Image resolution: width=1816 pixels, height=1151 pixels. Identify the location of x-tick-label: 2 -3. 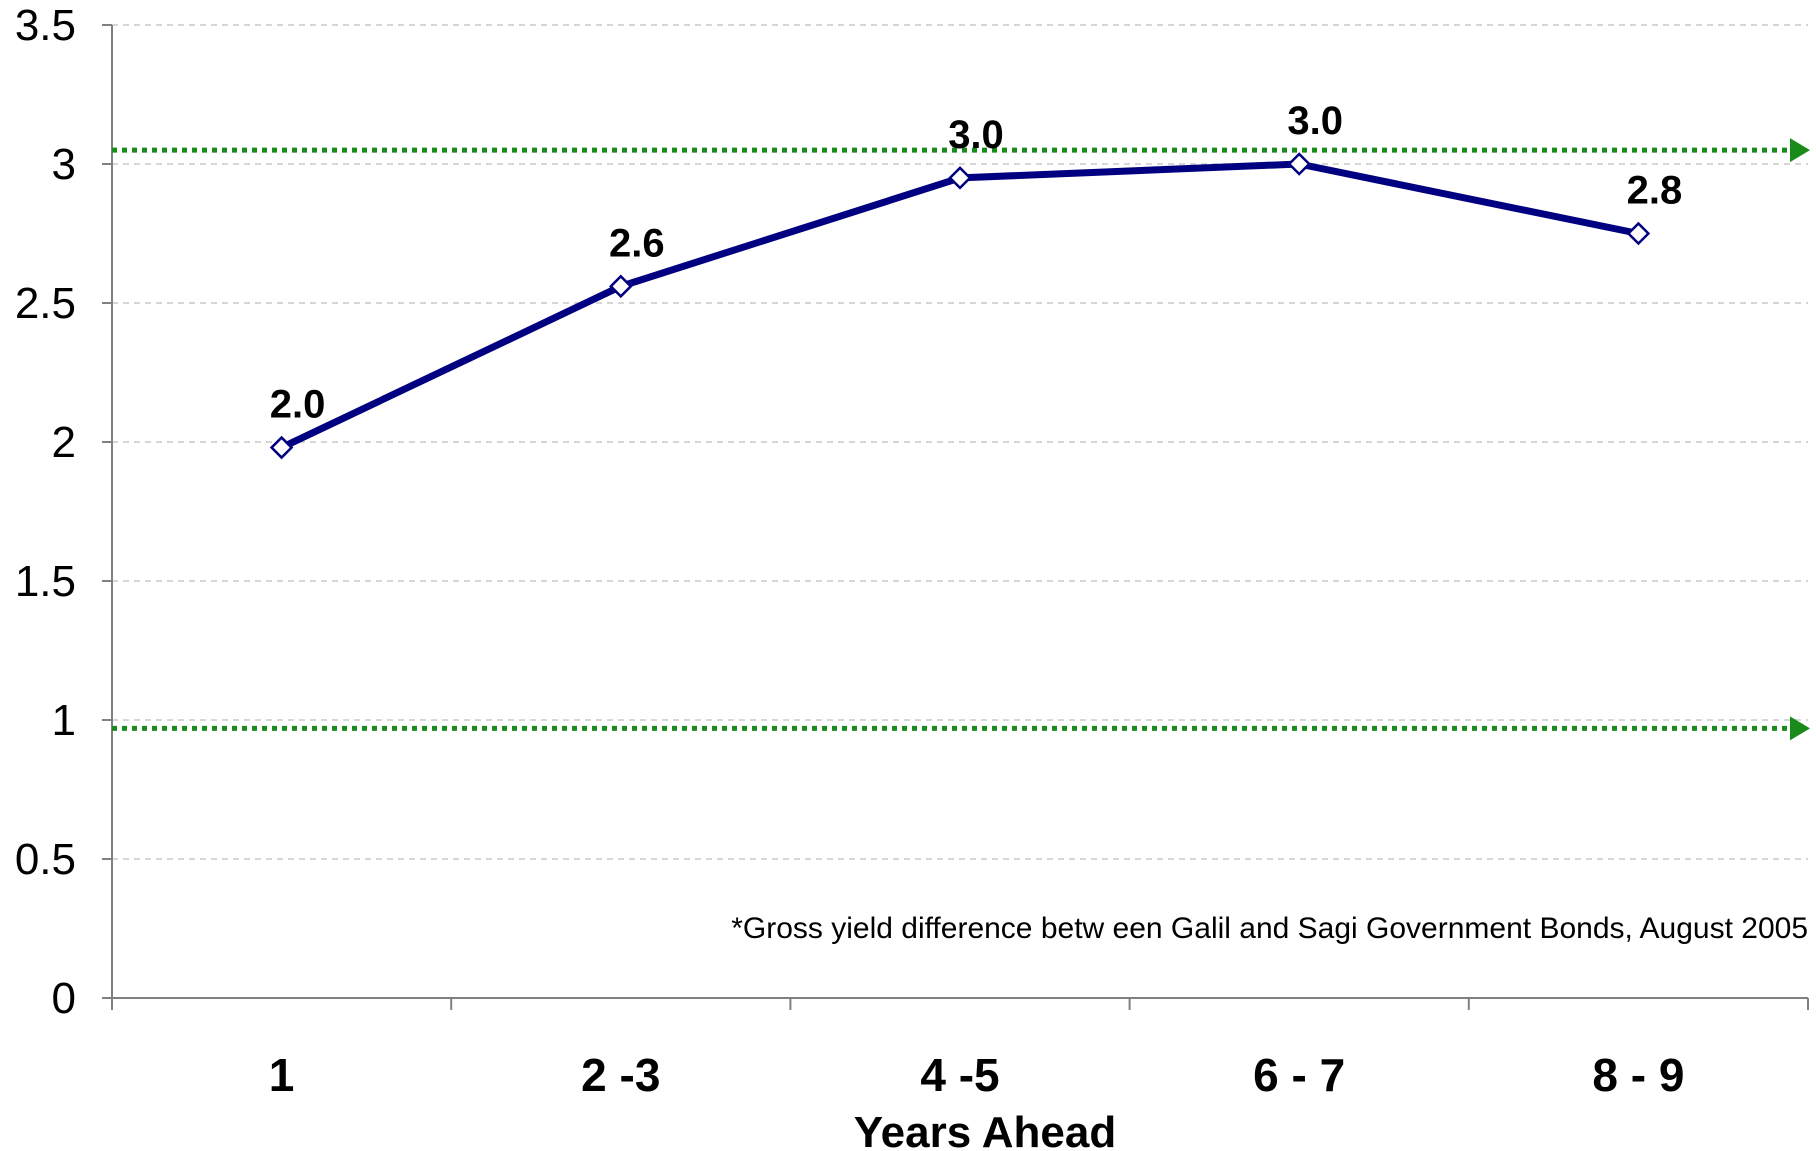
(620, 1075).